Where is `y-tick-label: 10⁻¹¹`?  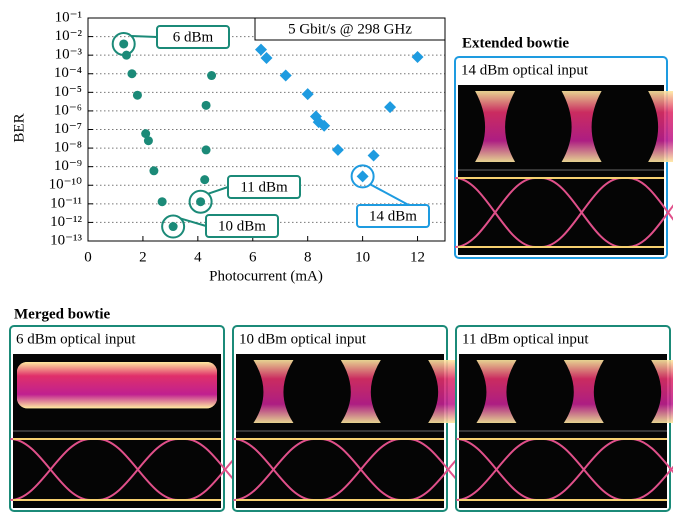
y-tick-label: 10⁻¹¹ is located at coordinates (66, 203).